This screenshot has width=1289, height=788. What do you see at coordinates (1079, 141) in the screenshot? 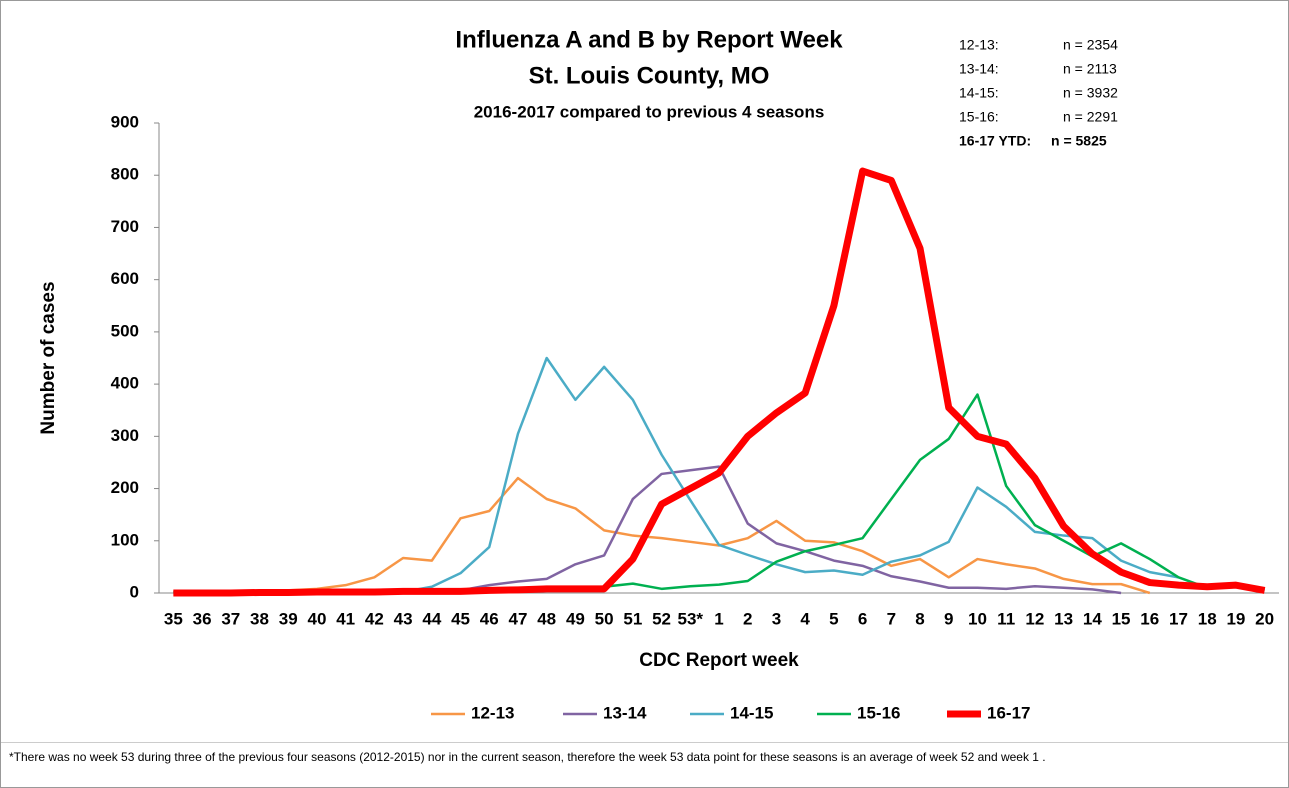
I see `summary-count: n = 5825` at bounding box center [1079, 141].